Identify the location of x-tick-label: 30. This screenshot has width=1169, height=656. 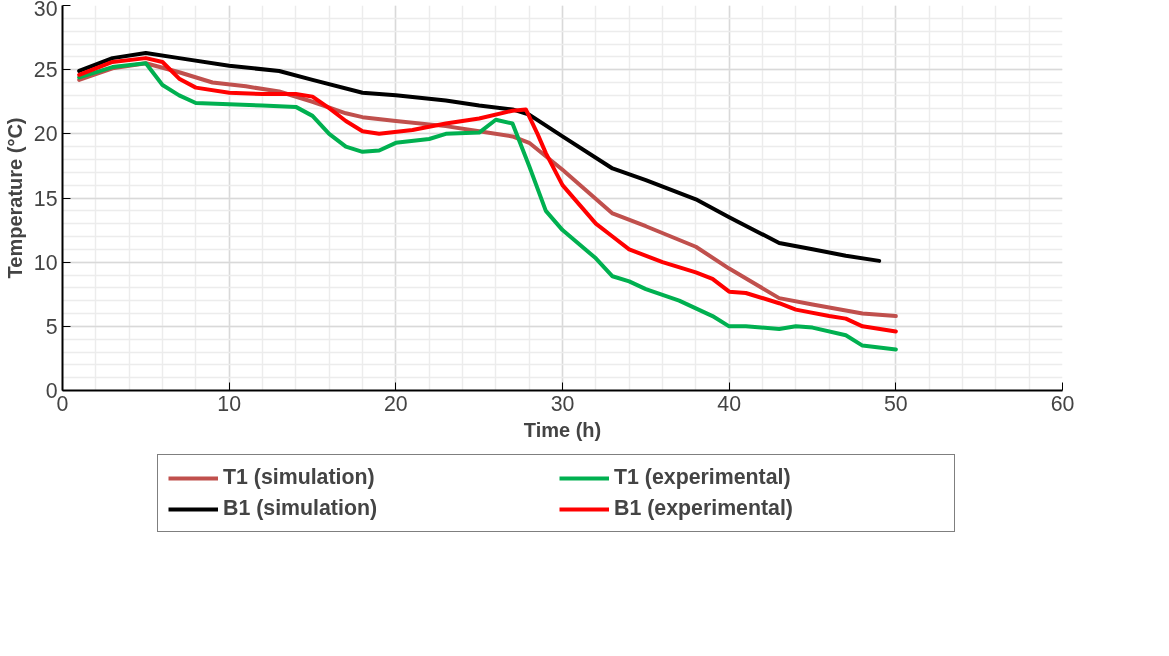
(562, 403).